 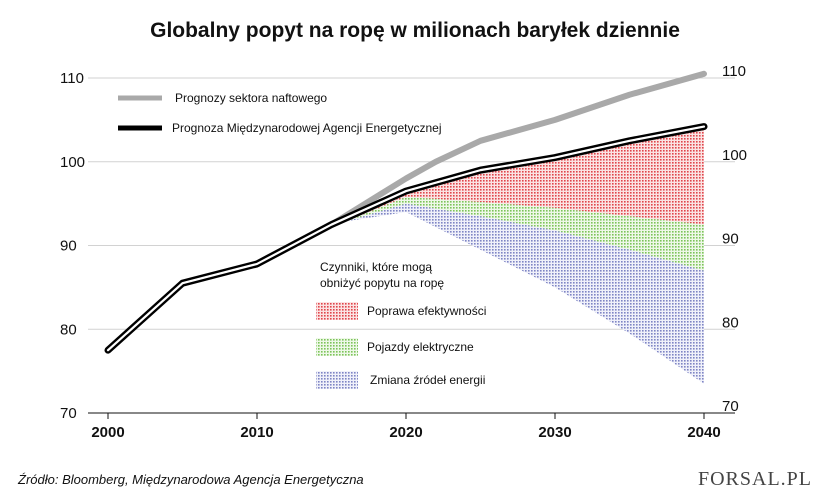 I want to click on factor-label-efficiency: Poprawa efektywności, so click(x=426, y=311).